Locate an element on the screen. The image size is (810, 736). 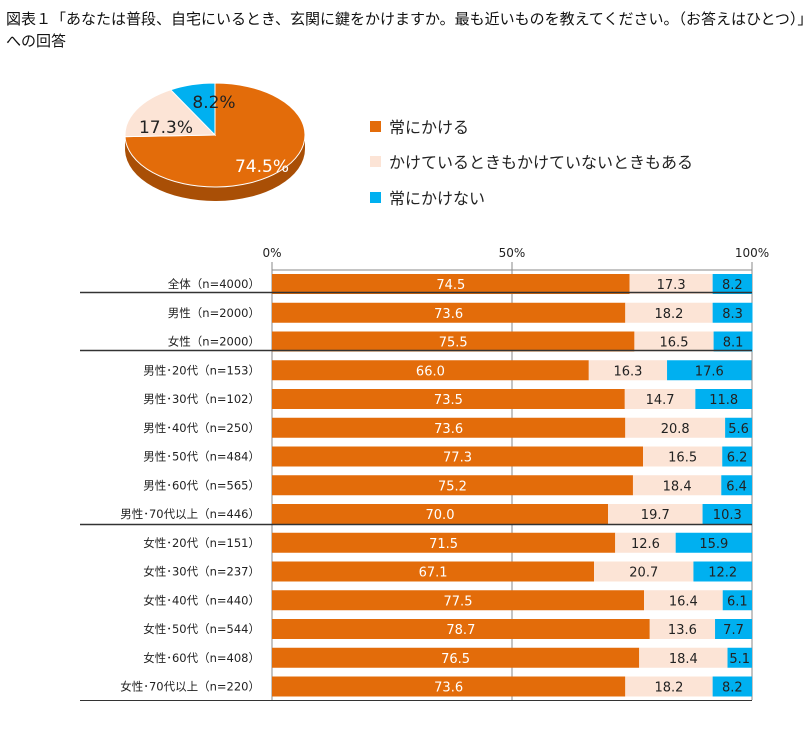
legend-item-never: 常にかけない is located at coordinates (427, 197).